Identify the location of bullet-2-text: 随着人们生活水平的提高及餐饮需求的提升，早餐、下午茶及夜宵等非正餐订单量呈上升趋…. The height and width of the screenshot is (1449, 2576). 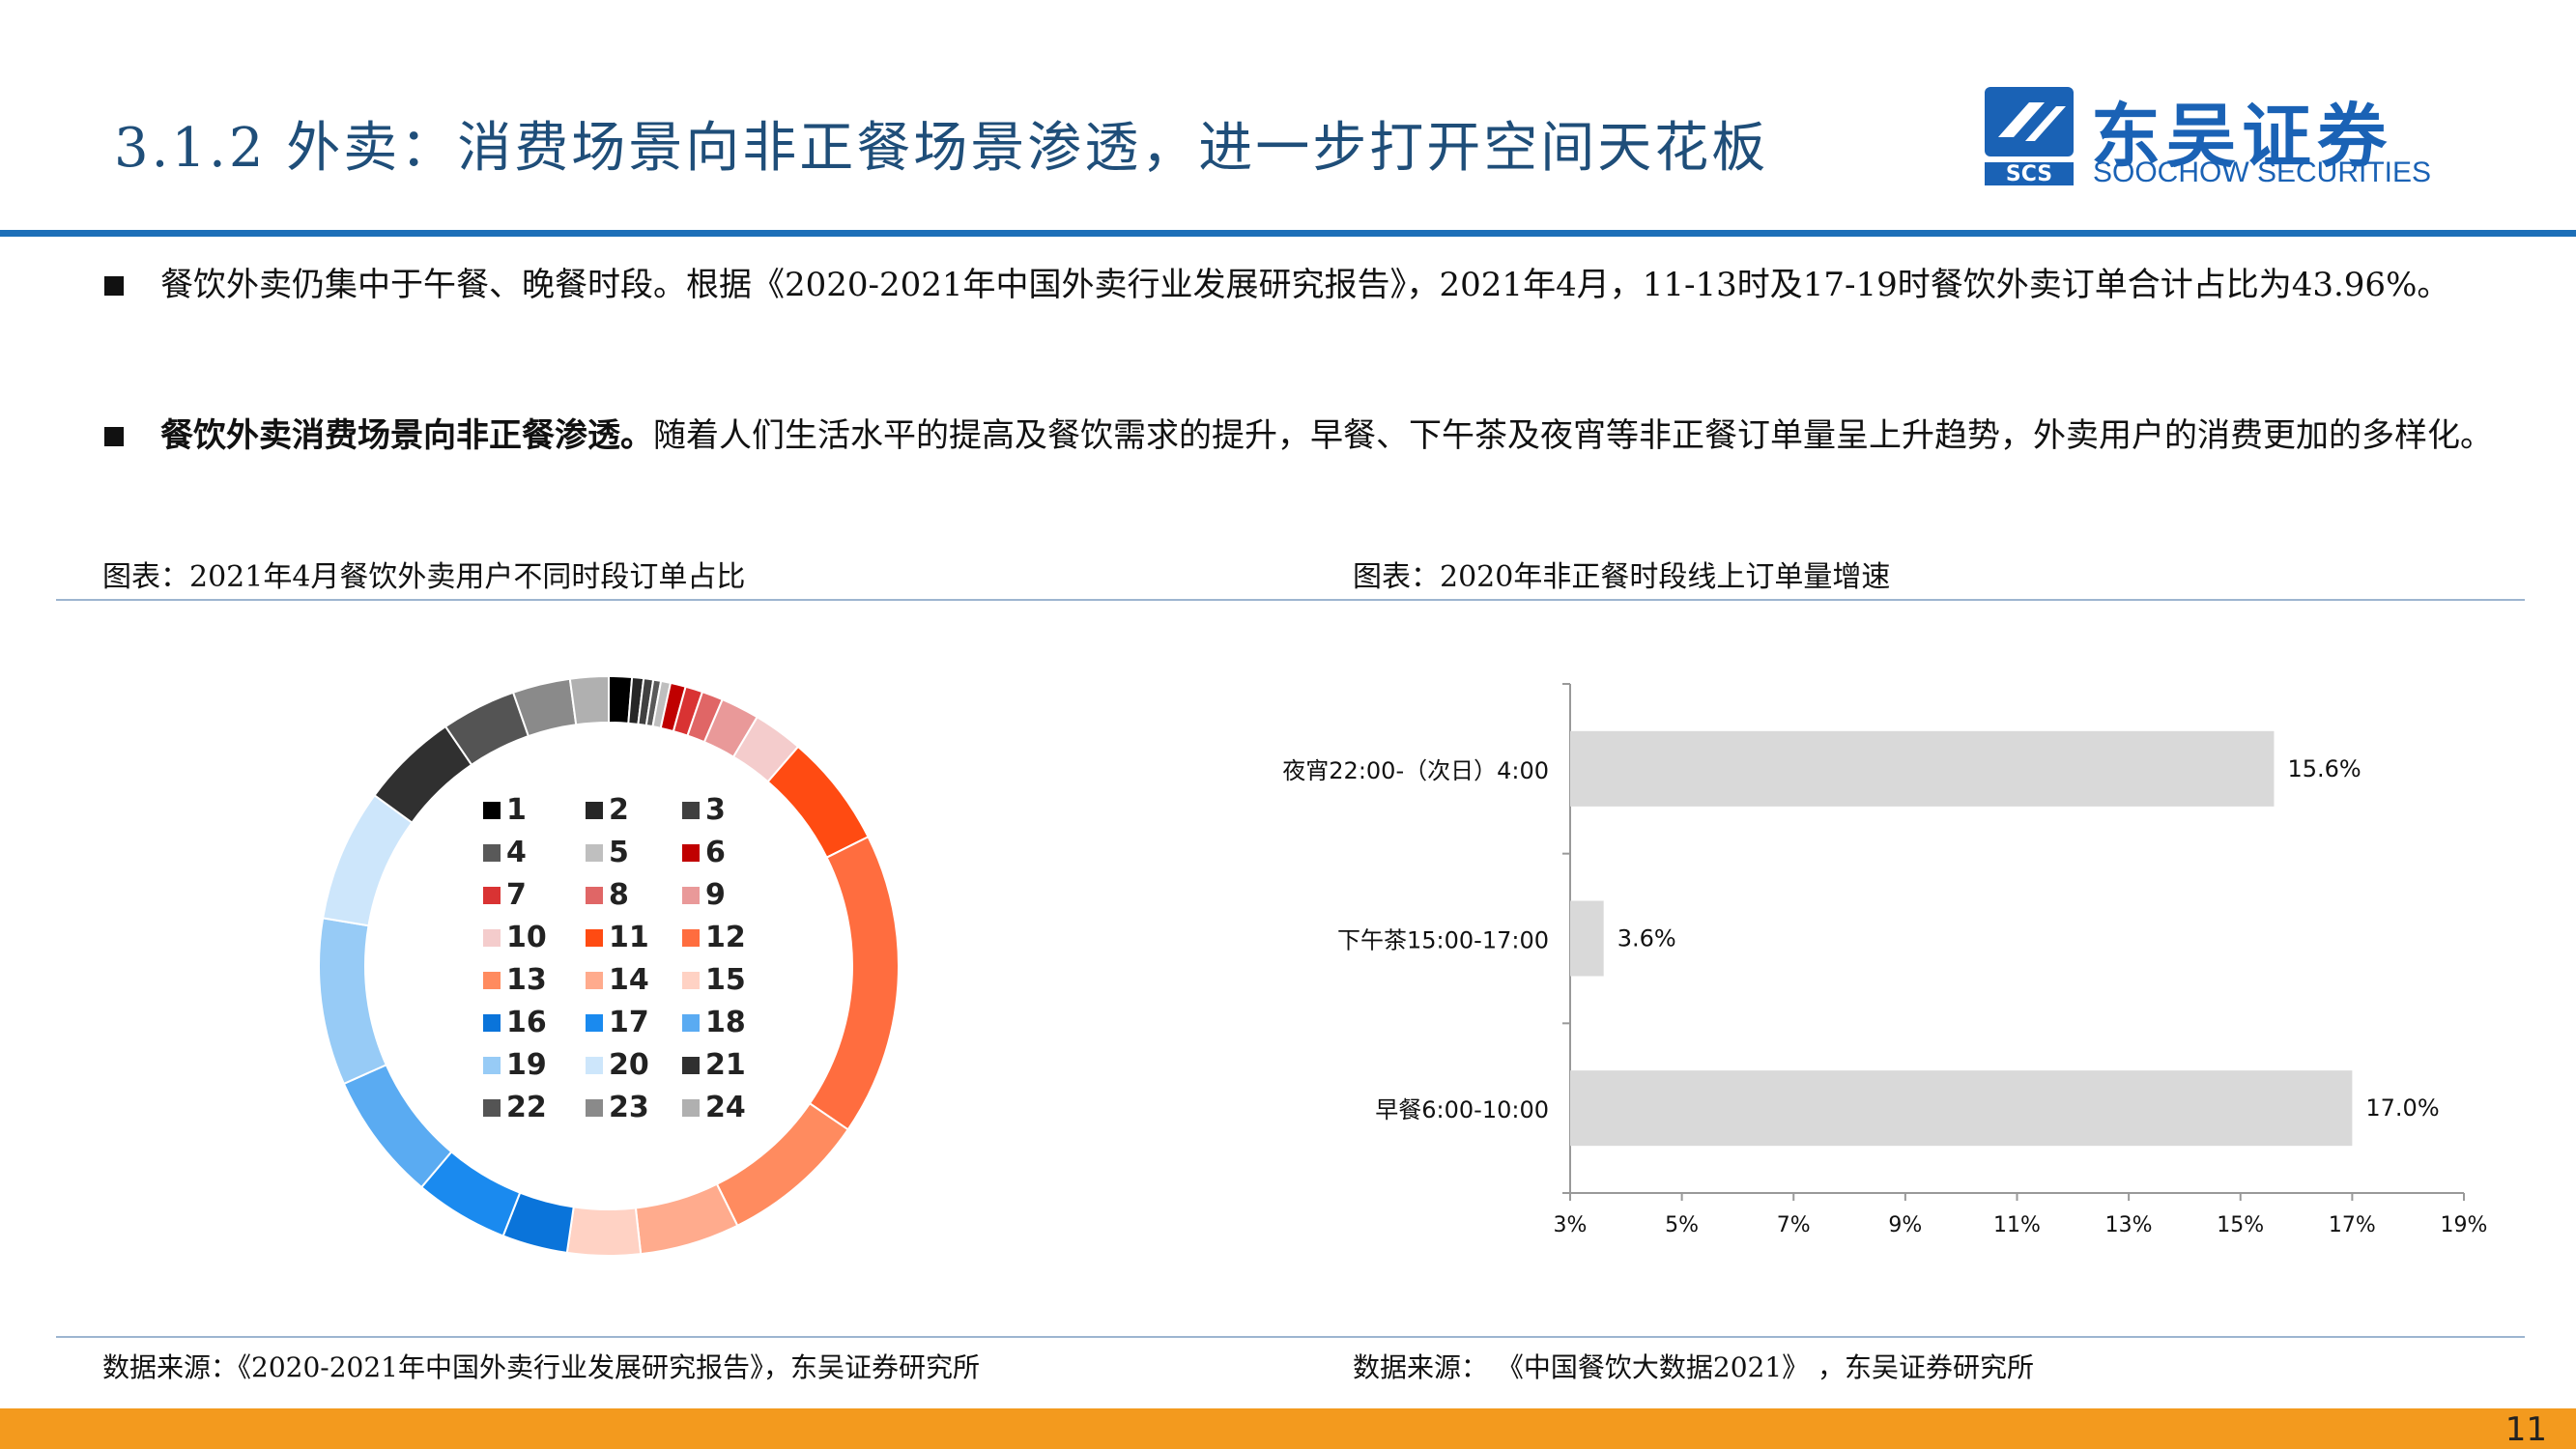
(1573, 435).